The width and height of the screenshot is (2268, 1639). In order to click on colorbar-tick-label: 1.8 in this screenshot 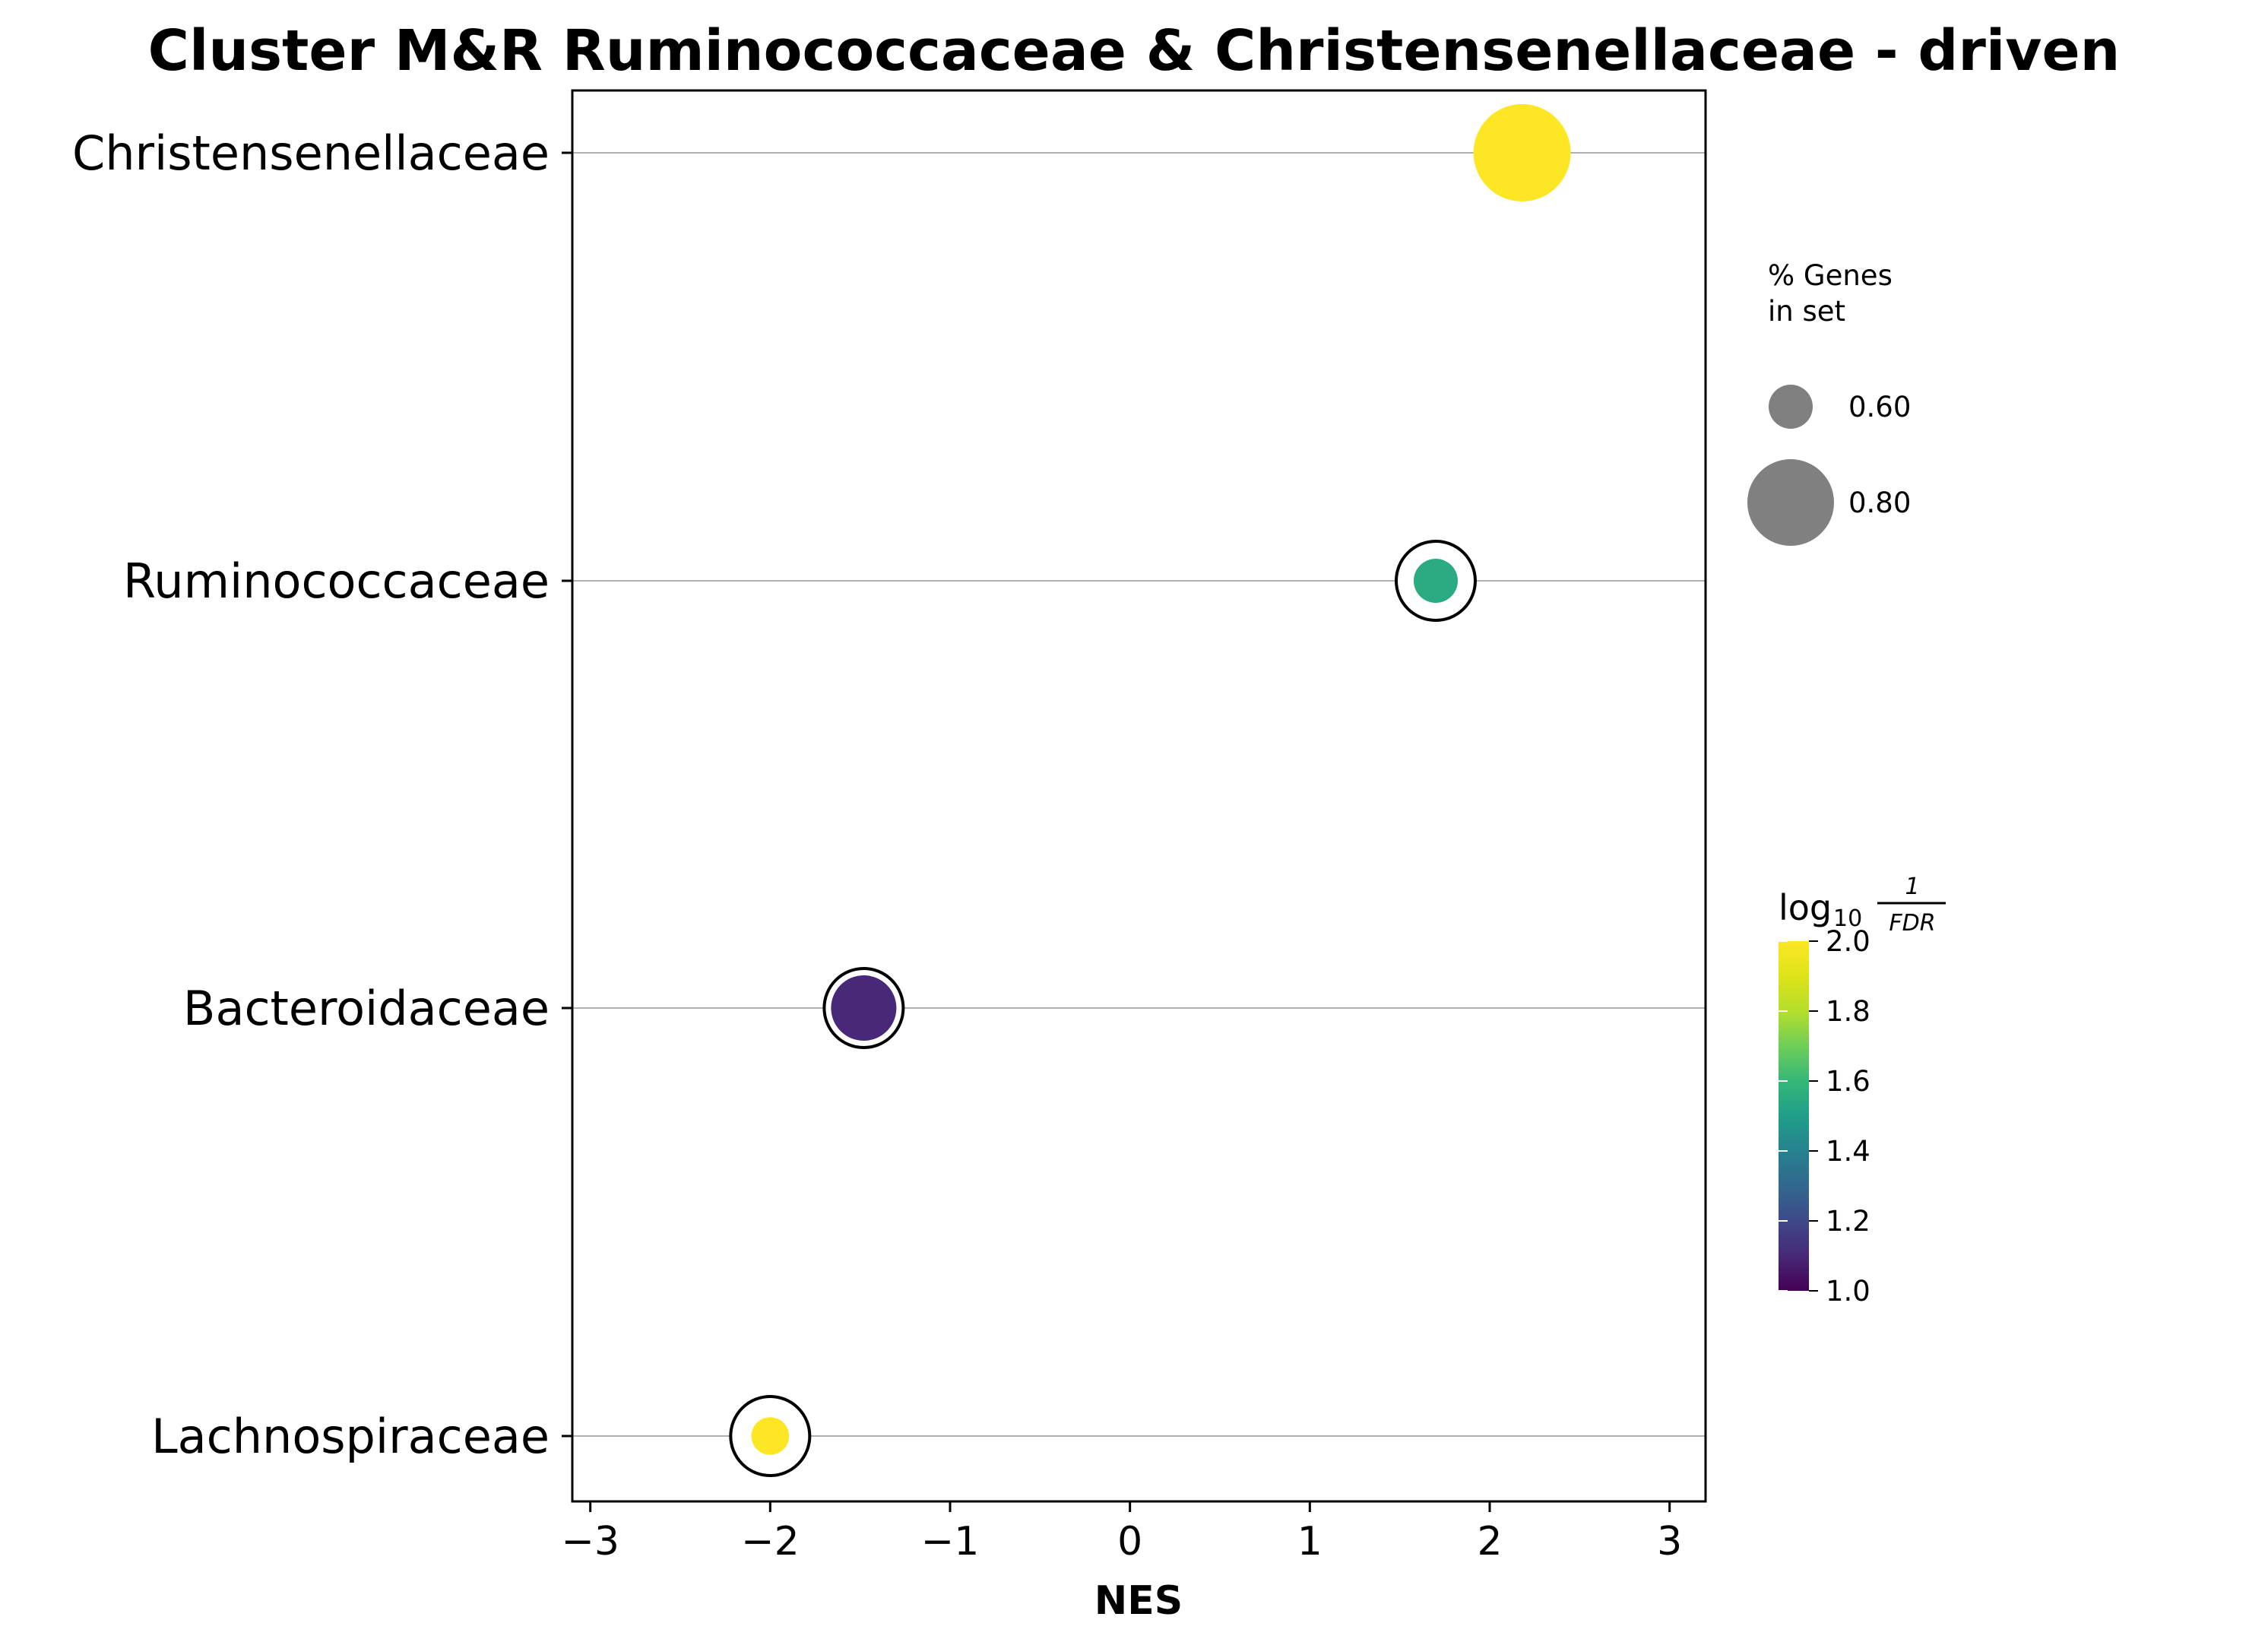, I will do `click(1848, 1012)`.